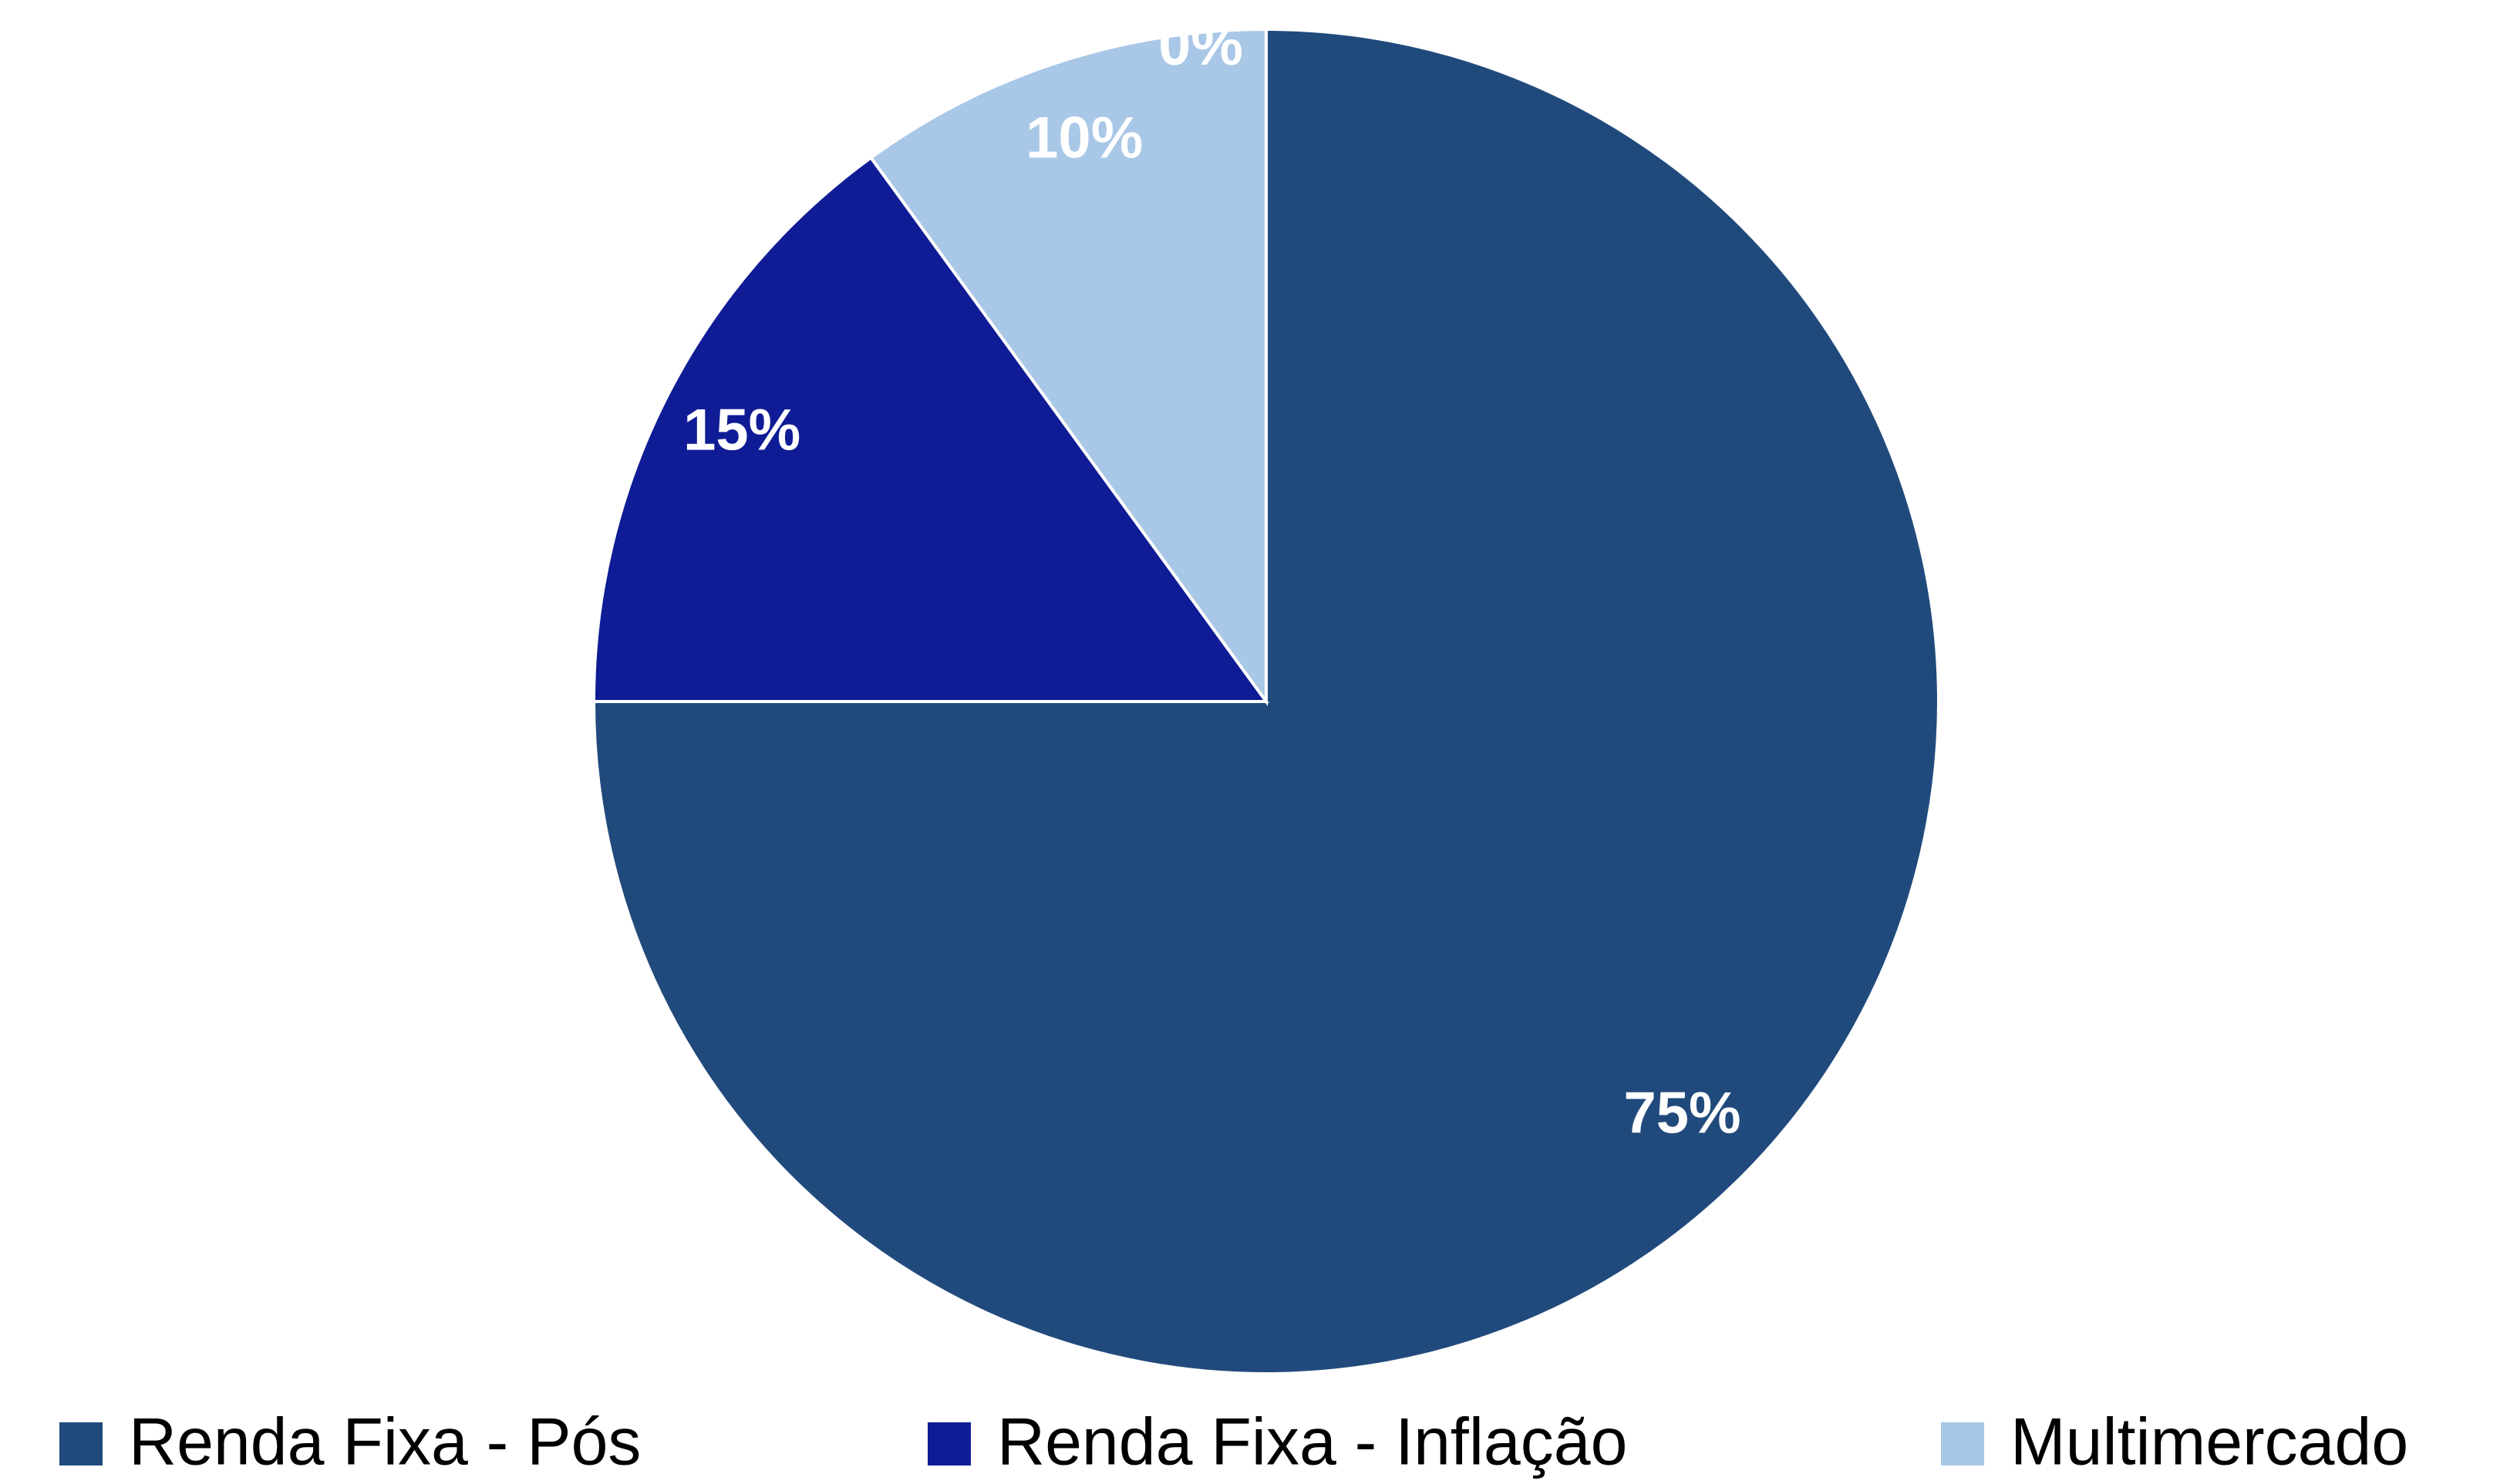 The width and height of the screenshot is (2517, 1484). Describe the element at coordinates (741, 430) in the screenshot. I see `data-label: 15%` at that location.